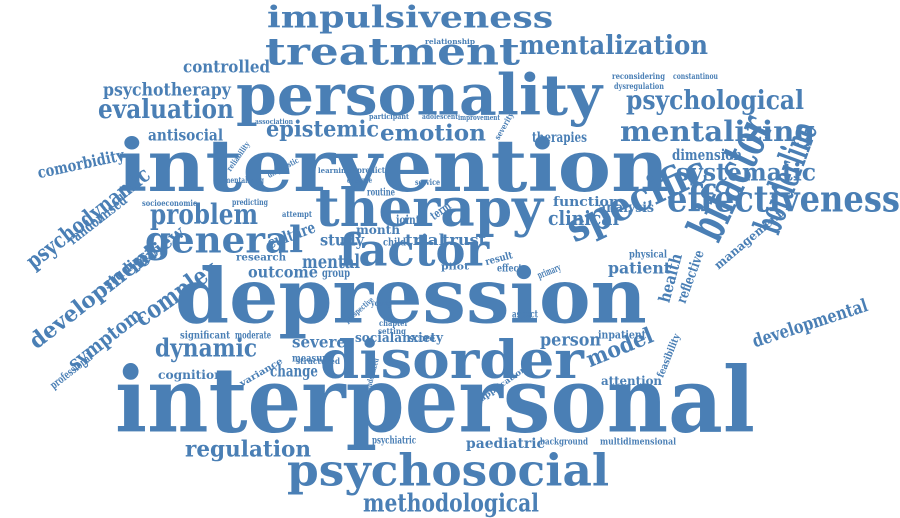  What do you see at coordinates (190, 375) in the screenshot?
I see `word-cognition: cognition` at bounding box center [190, 375].